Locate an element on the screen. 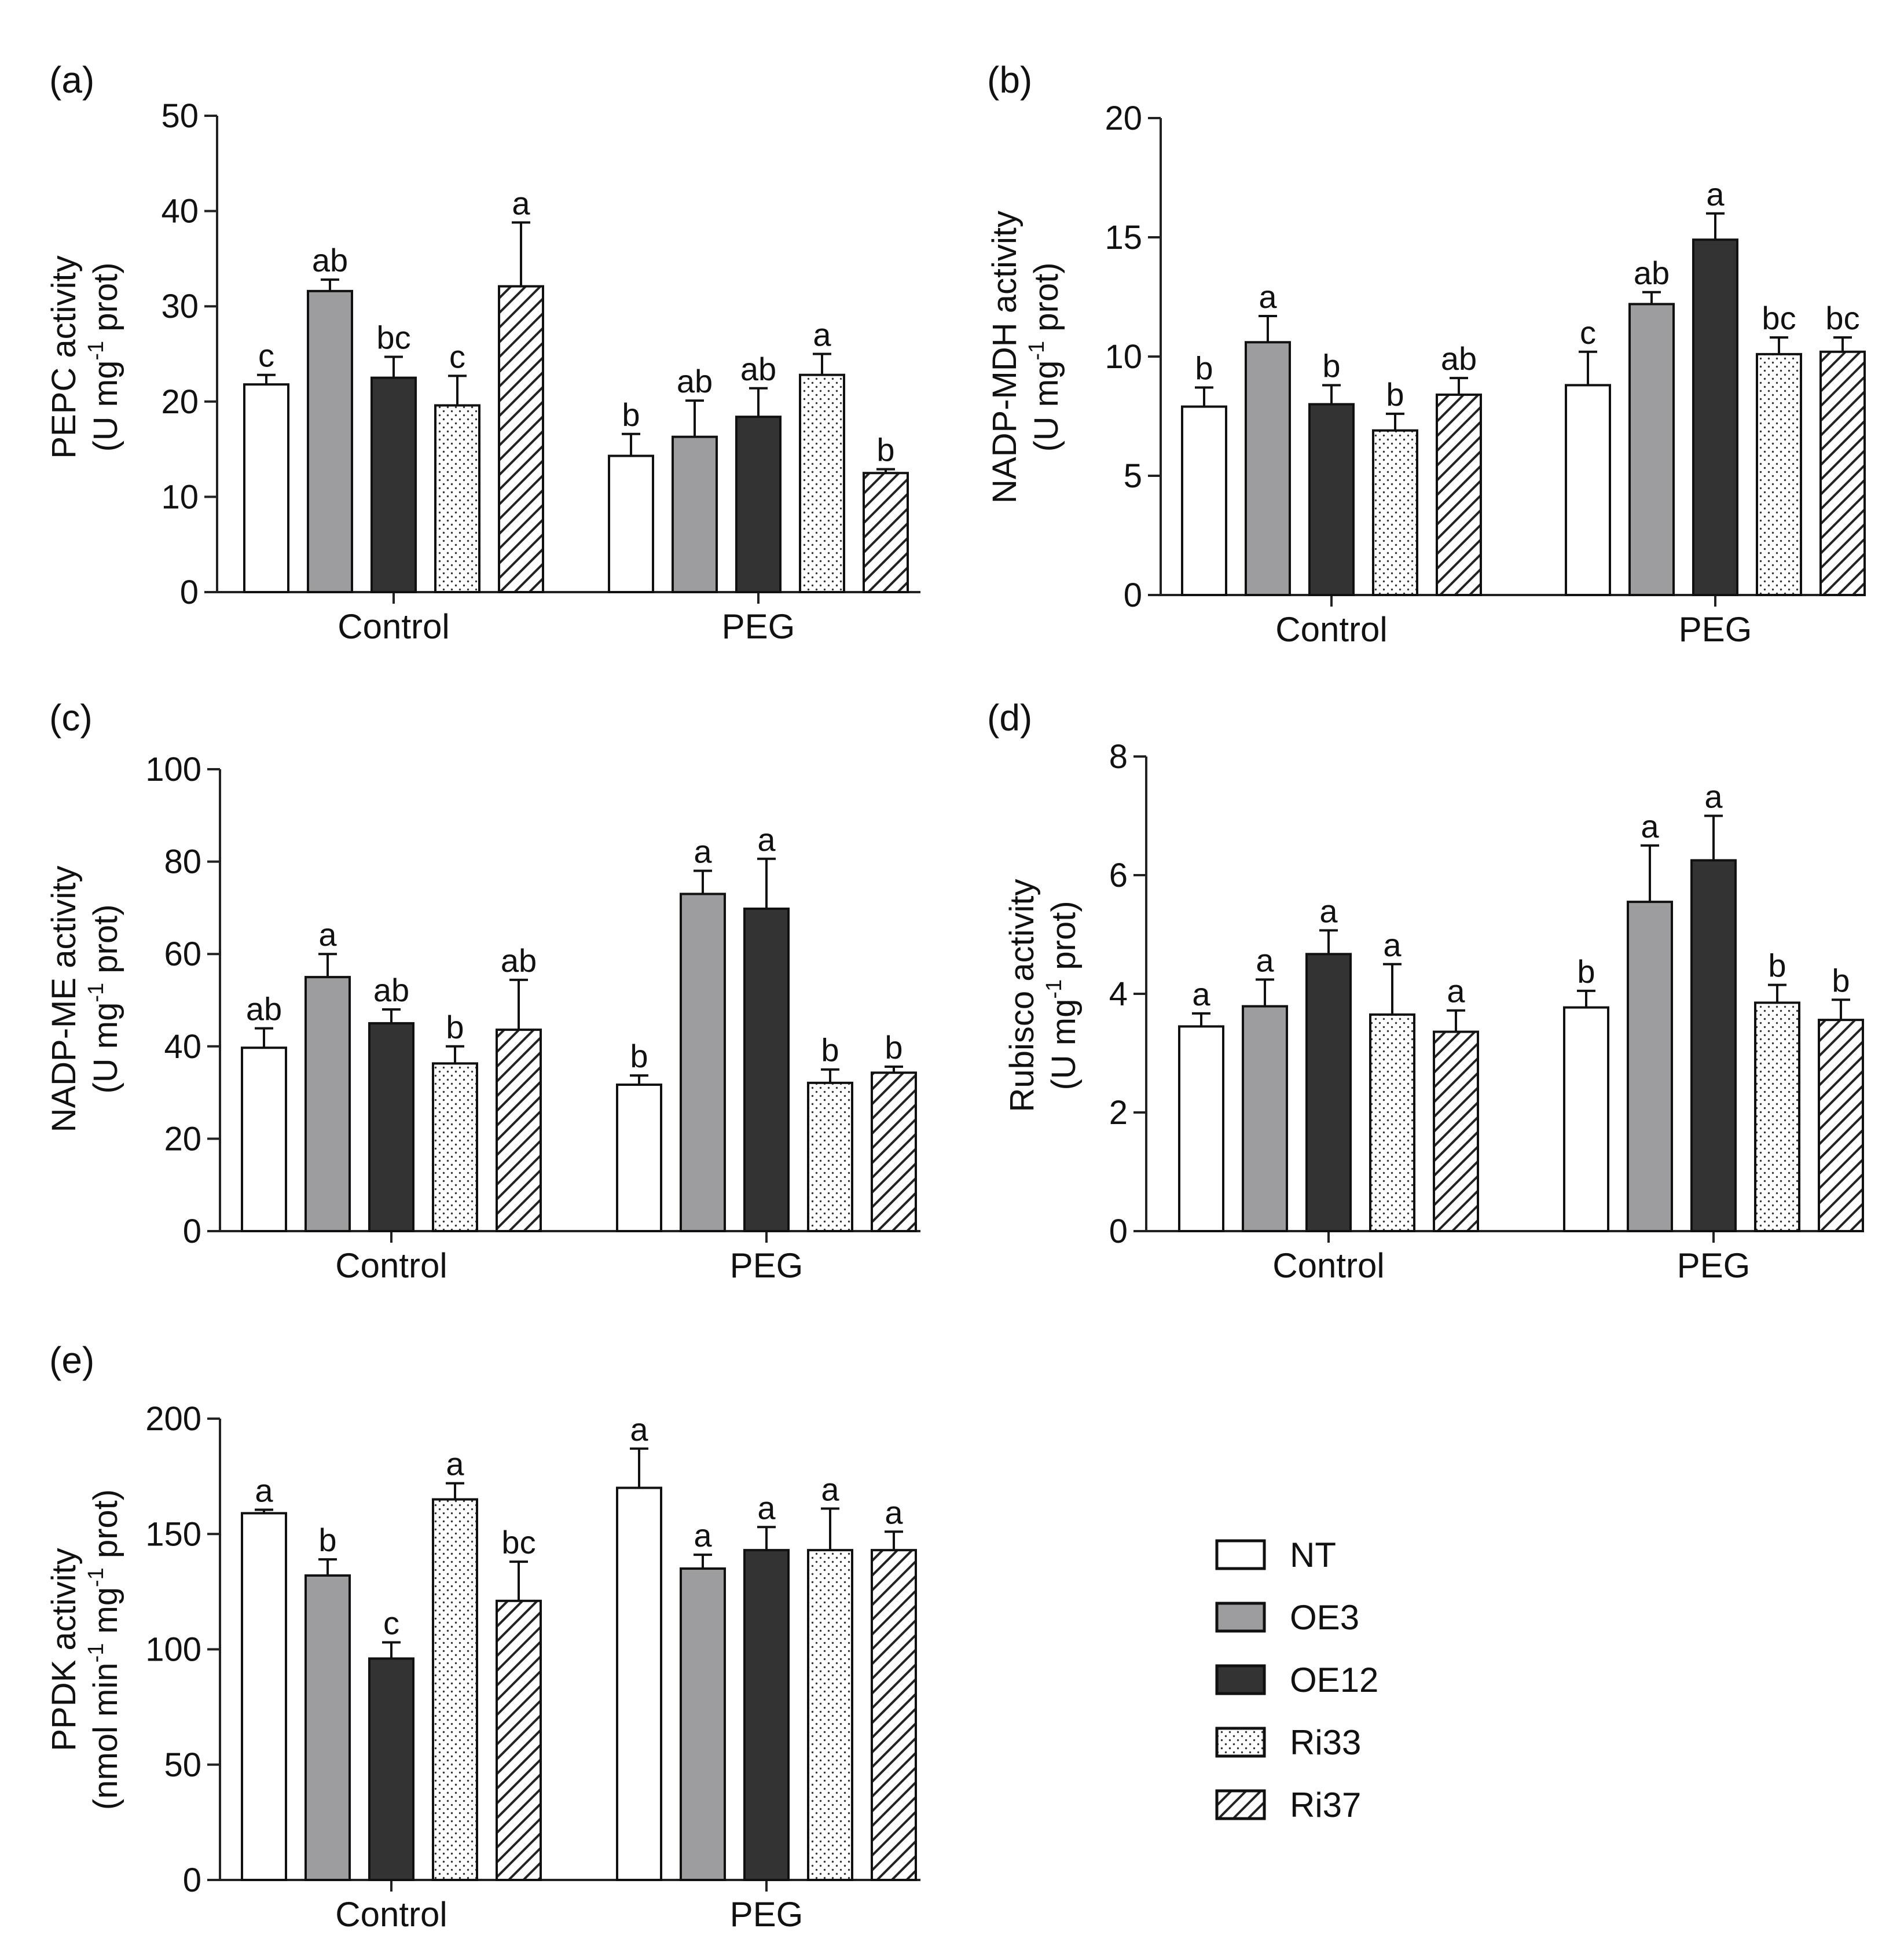  legend-swatch-oe3 is located at coordinates (1240, 1617).